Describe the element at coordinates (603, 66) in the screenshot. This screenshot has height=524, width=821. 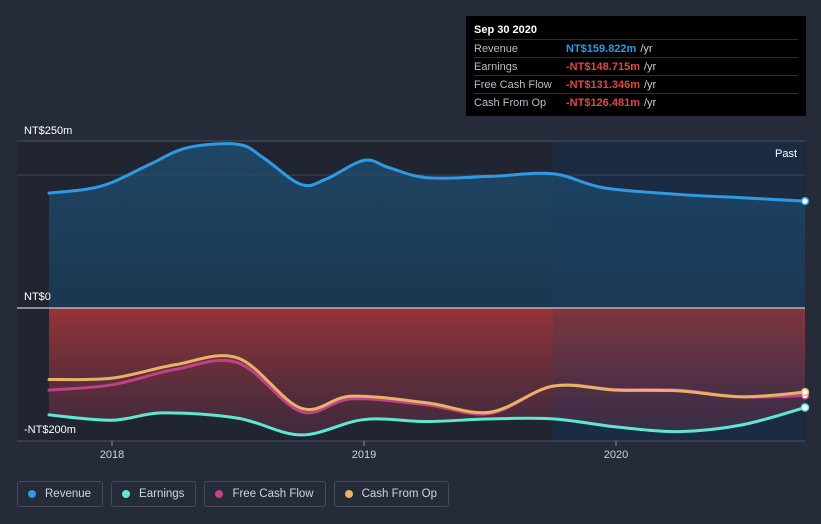
I see `tooltip-row-value: -NT$148.715m` at that location.